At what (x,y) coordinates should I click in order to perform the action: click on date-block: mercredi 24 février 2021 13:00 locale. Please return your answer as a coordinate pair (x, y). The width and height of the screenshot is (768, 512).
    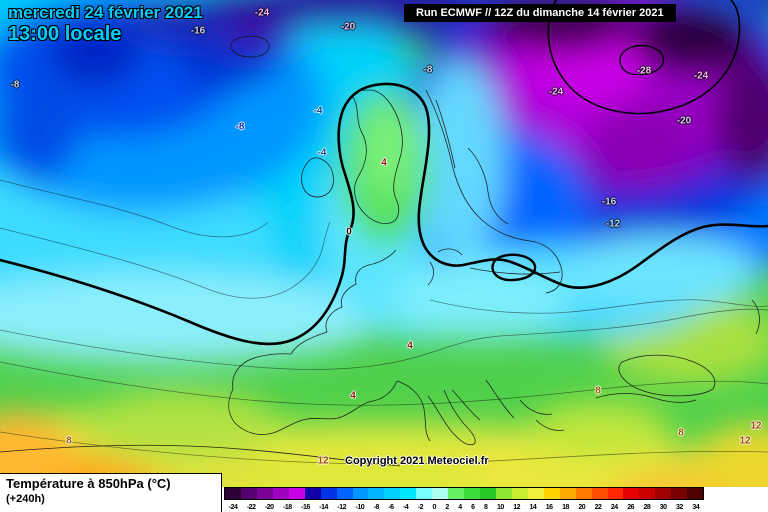
    Looking at the image, I should click on (105, 24).